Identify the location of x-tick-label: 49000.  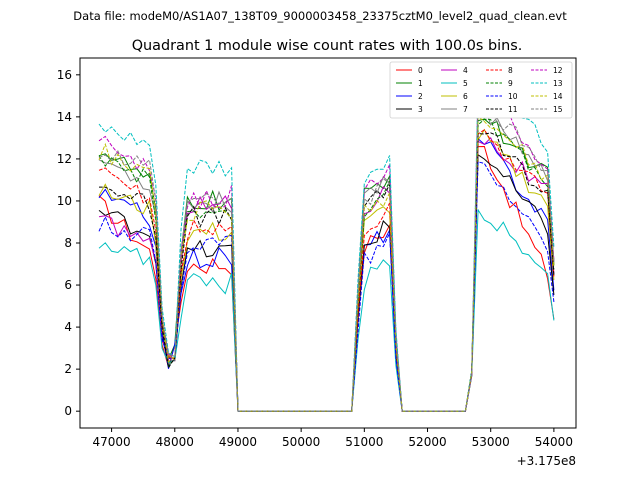
(238, 442).